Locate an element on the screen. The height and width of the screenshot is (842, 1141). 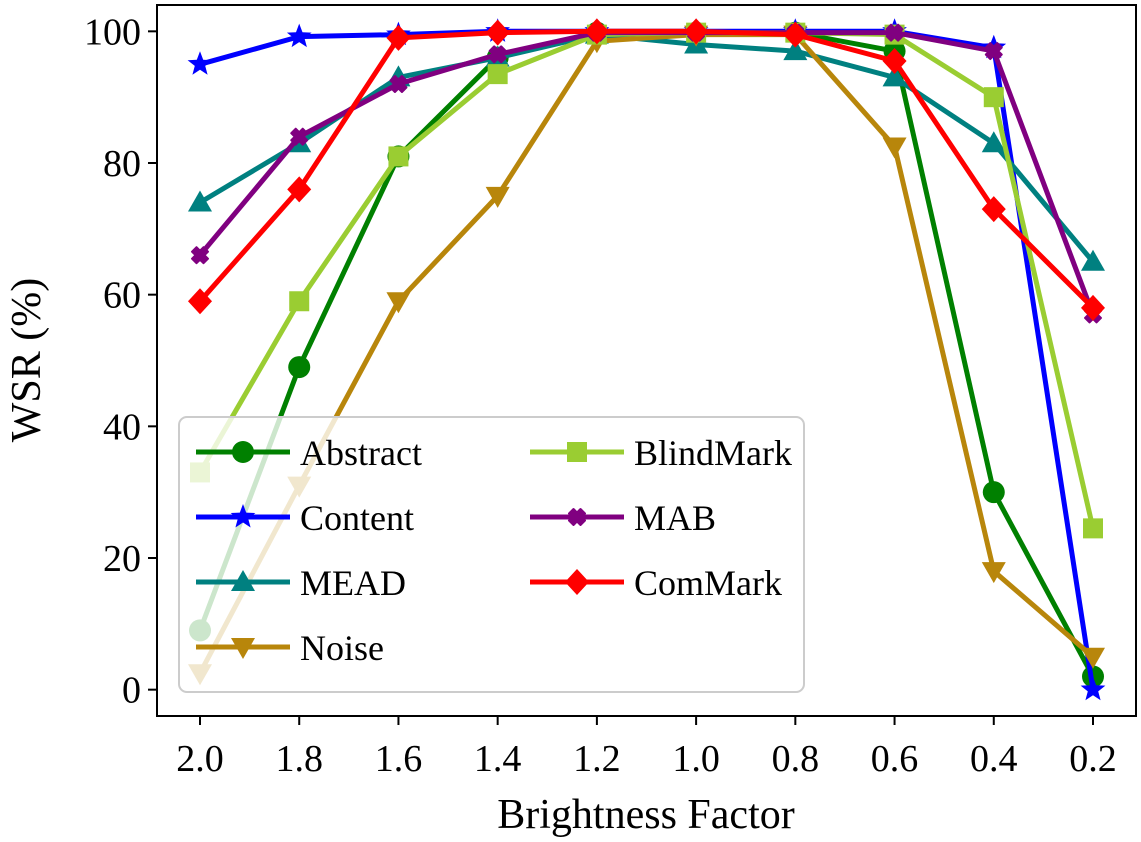
legend-item-content: Content is located at coordinates (305, 518).